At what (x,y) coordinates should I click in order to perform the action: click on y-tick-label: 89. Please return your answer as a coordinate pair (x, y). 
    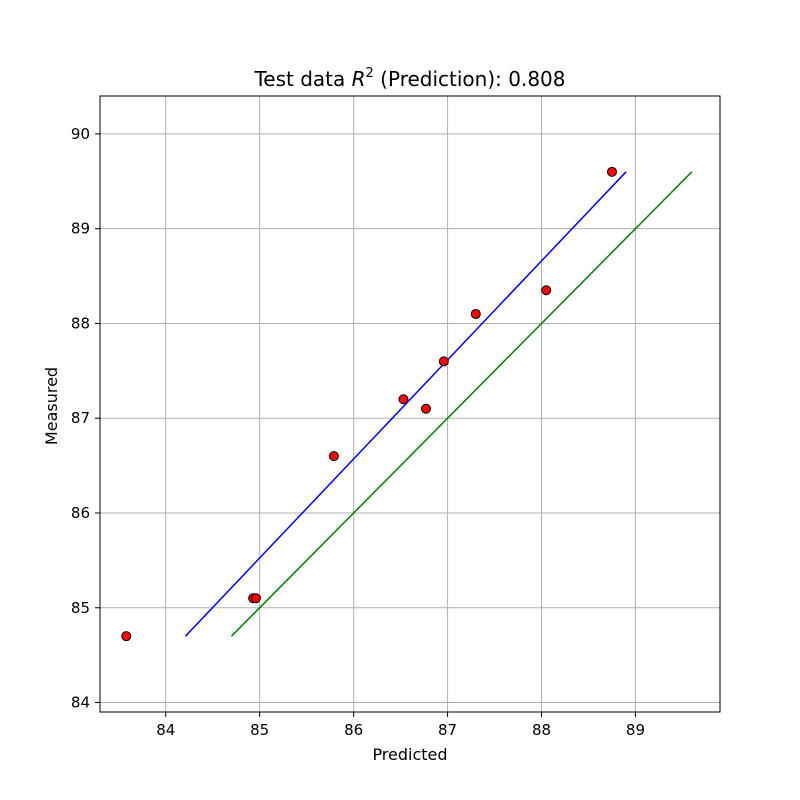
    Looking at the image, I should click on (80, 229).